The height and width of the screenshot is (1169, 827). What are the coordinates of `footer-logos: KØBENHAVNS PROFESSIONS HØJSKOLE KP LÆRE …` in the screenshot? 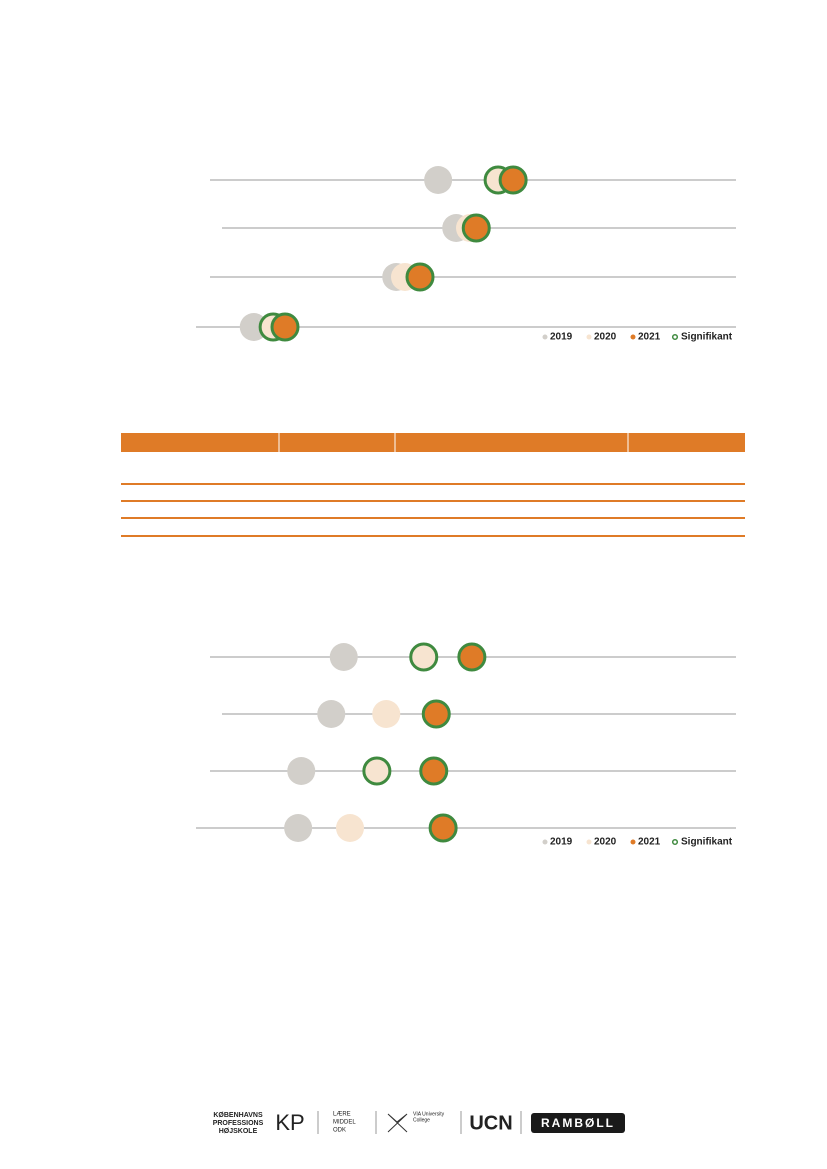 It's located at (419, 1122).